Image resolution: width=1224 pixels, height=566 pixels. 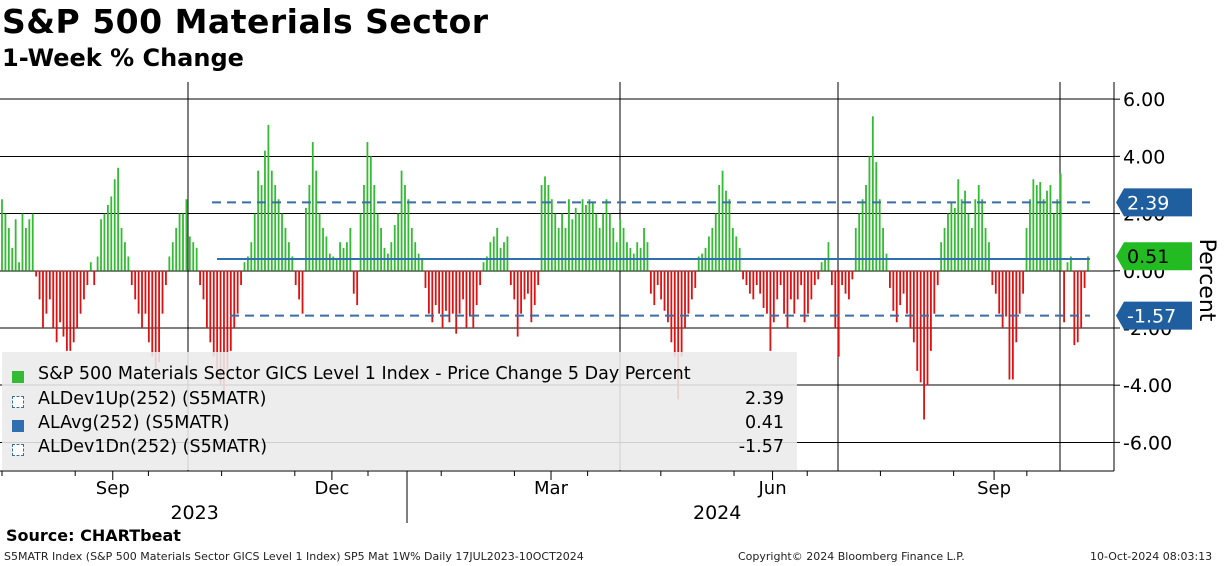 I want to click on chart-title: S&P 500 Materials Sector, so click(x=245, y=21).